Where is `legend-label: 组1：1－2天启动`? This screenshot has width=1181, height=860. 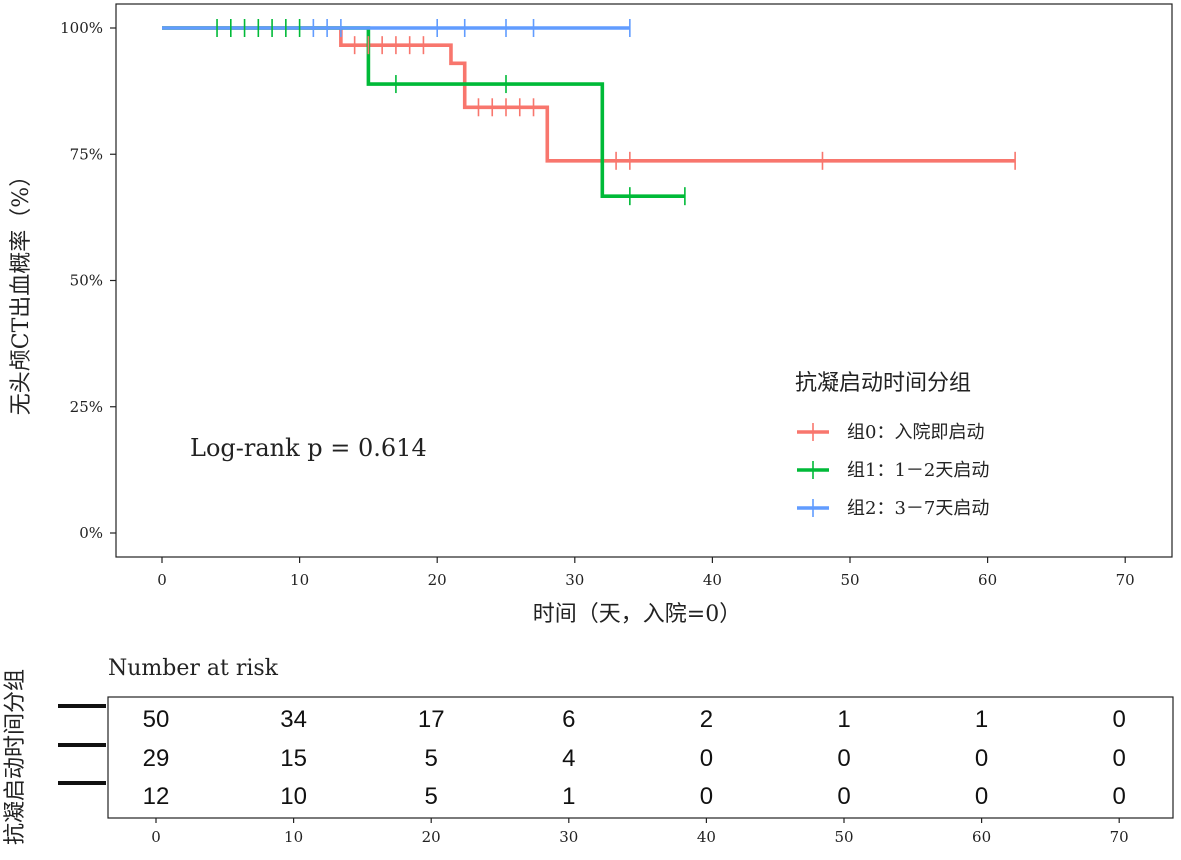
legend-label: 组1：1－2天启动 is located at coordinates (918, 470).